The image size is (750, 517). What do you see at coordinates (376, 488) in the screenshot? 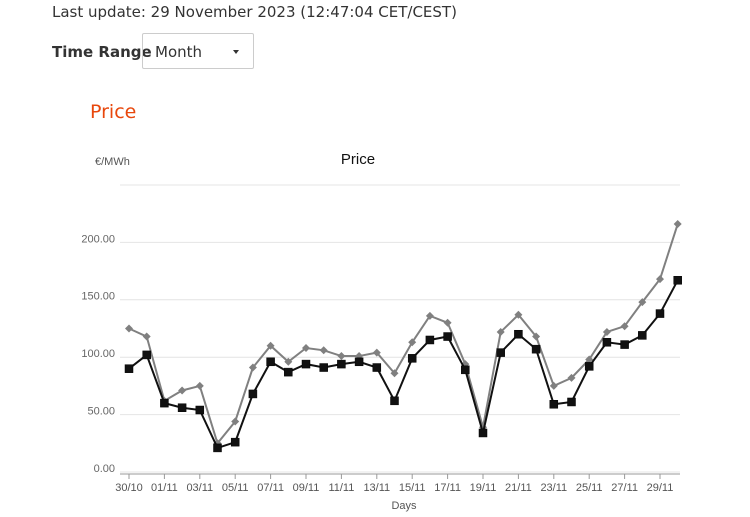
I see `x-tick-label: 13/11` at bounding box center [376, 488].